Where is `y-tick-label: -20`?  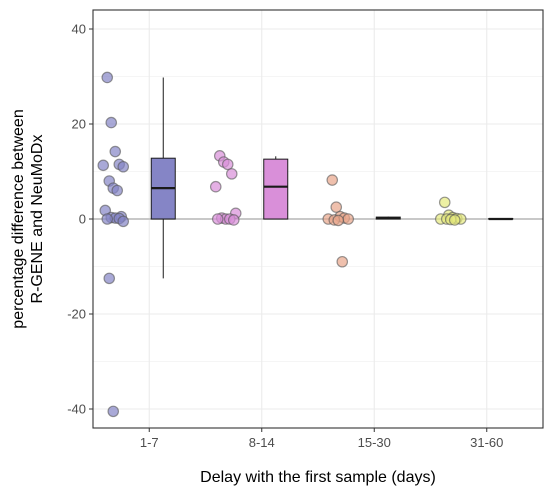 y-tick-label: -20 is located at coordinates (76, 314).